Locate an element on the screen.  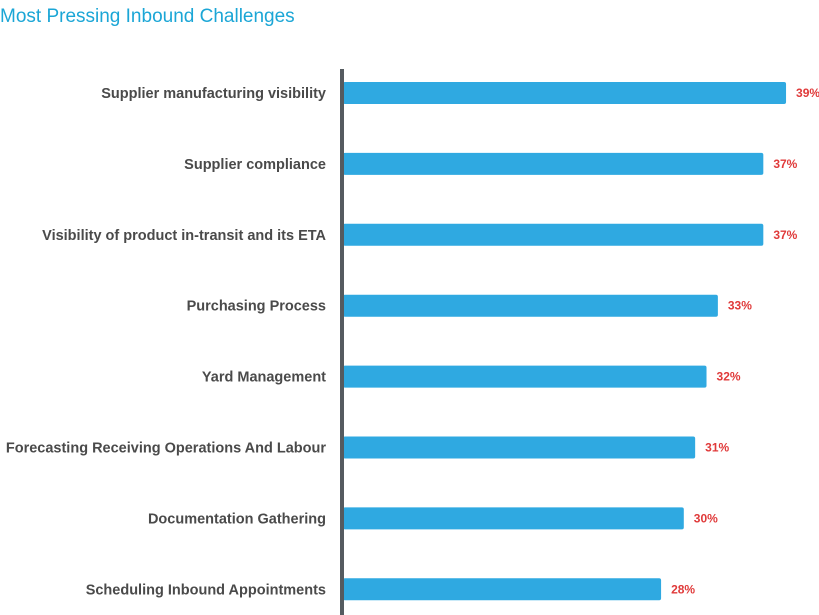
value-label: 28% is located at coordinates (683, 589).